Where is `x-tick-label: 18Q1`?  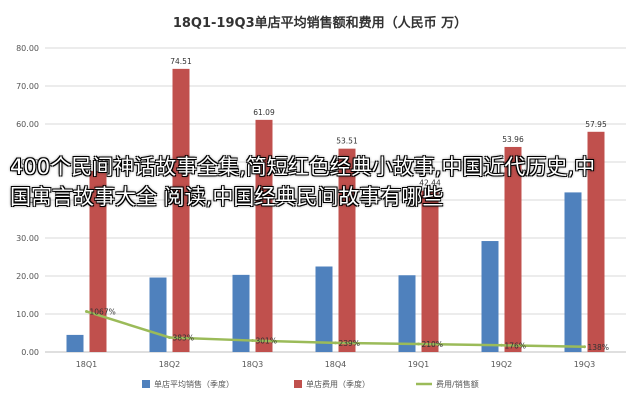 x-tick-label: 18Q1 is located at coordinates (87, 364).